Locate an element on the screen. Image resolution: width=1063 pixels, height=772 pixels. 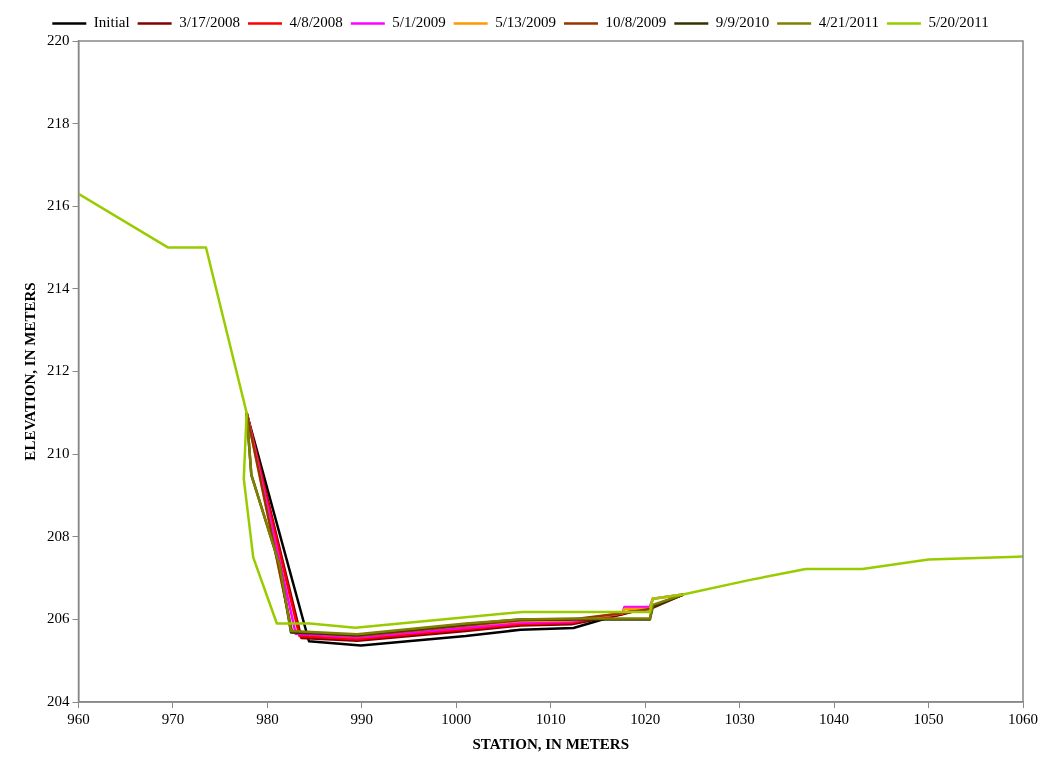
x-tick-label: 980 is located at coordinates (267, 718).